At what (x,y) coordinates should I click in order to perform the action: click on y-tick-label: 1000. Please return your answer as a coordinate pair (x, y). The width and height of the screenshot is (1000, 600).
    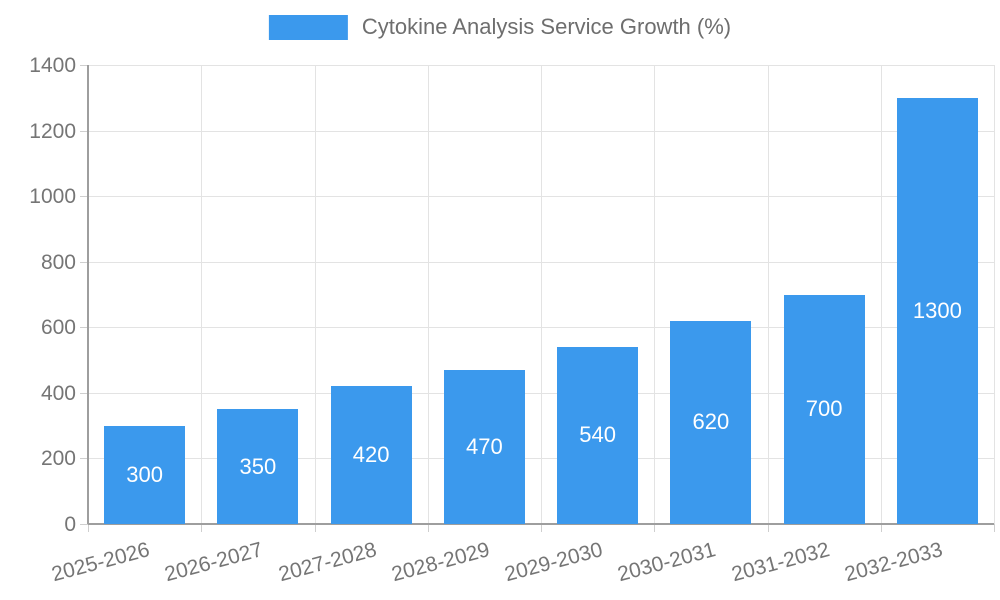
    Looking at the image, I should click on (52, 197).